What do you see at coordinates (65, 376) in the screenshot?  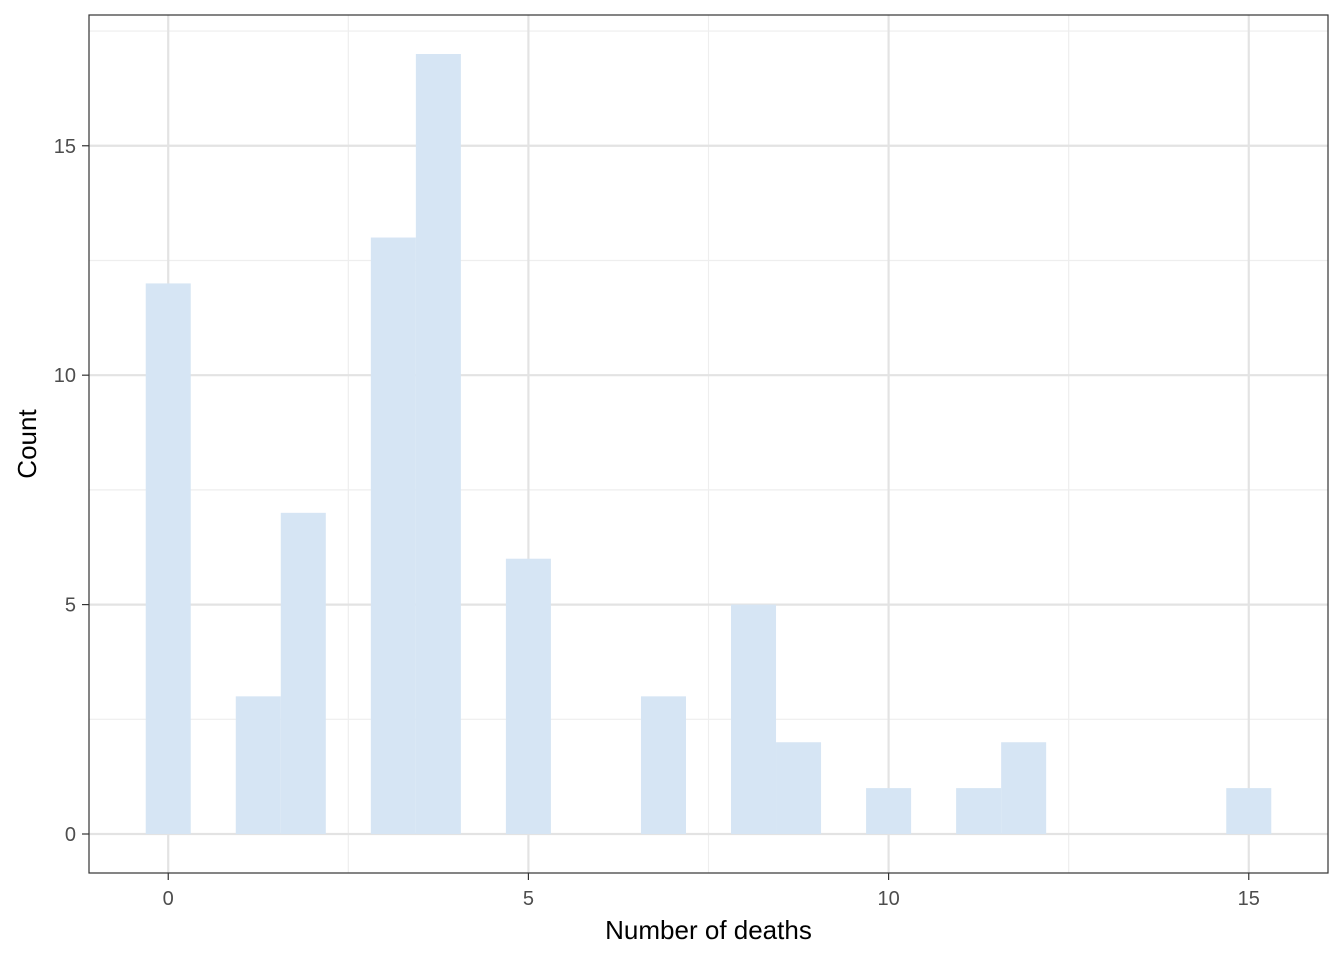 I see `y-tick-label: 10` at bounding box center [65, 376].